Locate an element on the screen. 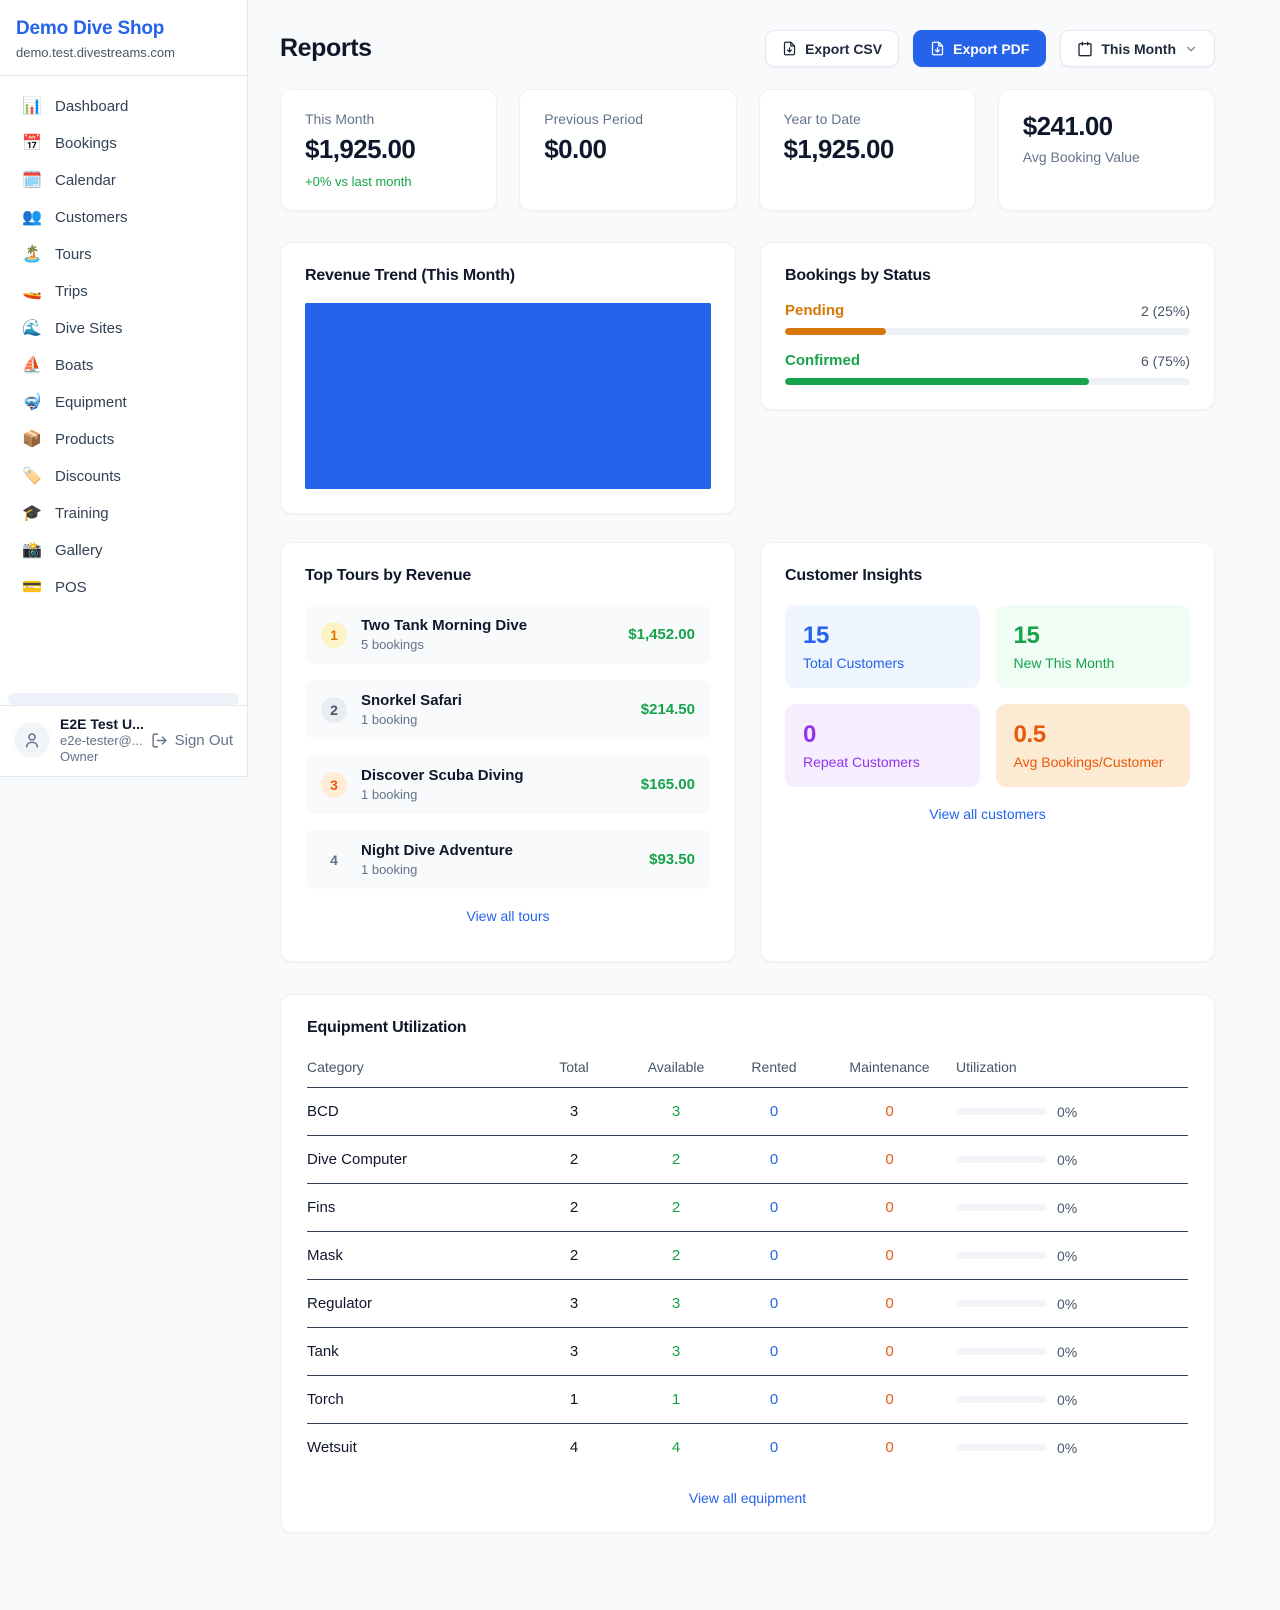  sign-out-button: Sign Out is located at coordinates (192, 740).